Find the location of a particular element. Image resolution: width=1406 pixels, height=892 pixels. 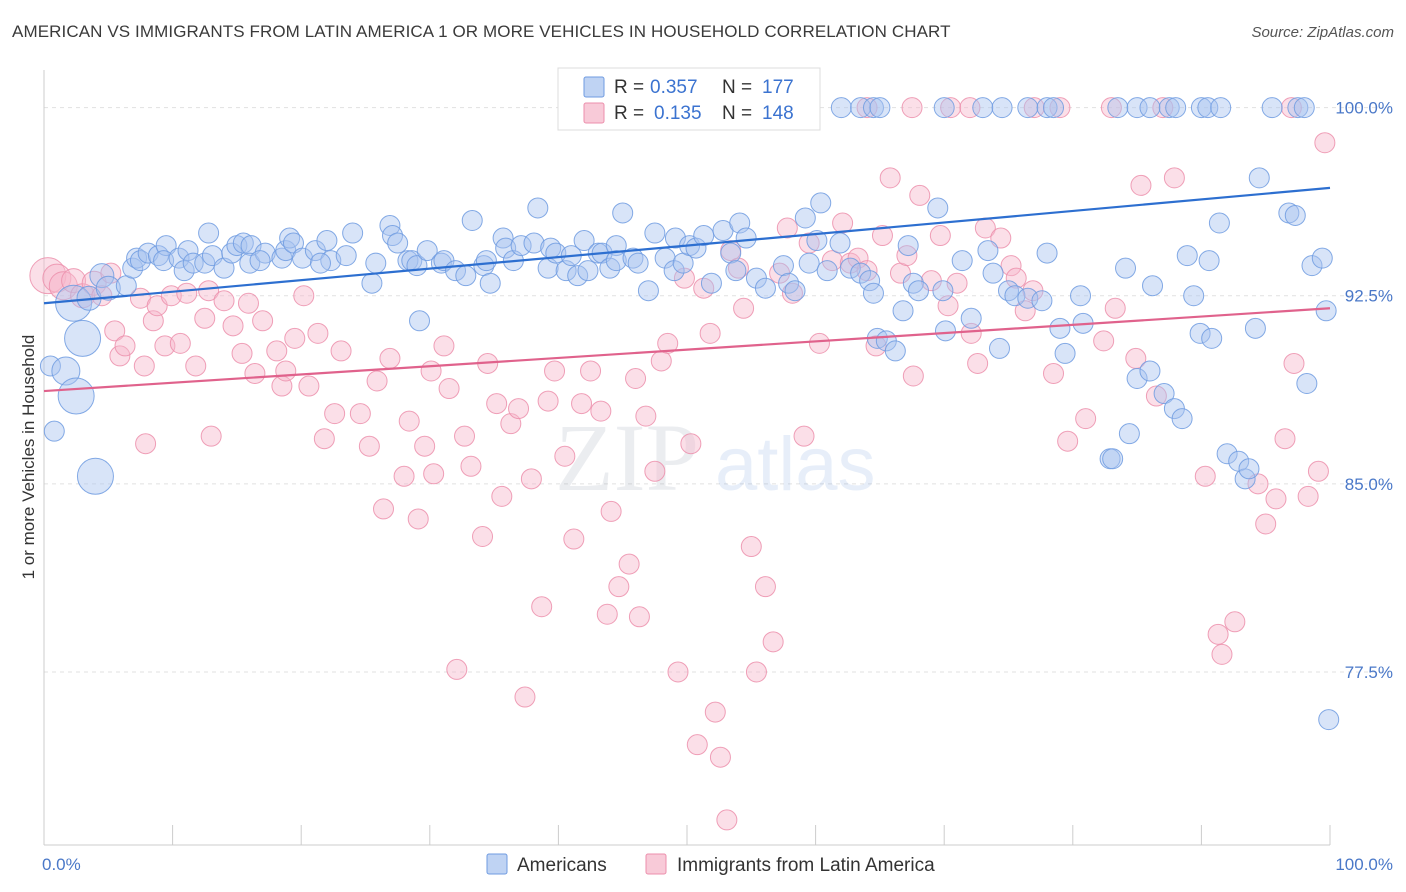

americans-trend-line is located at coordinates (687, 245).